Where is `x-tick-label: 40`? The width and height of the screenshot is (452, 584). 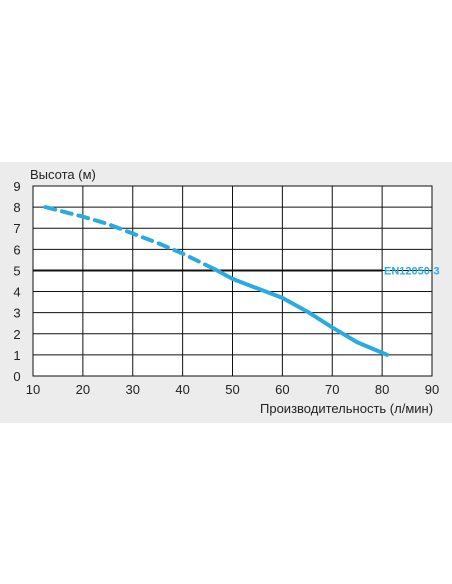 x-tick-label: 40 is located at coordinates (182, 389).